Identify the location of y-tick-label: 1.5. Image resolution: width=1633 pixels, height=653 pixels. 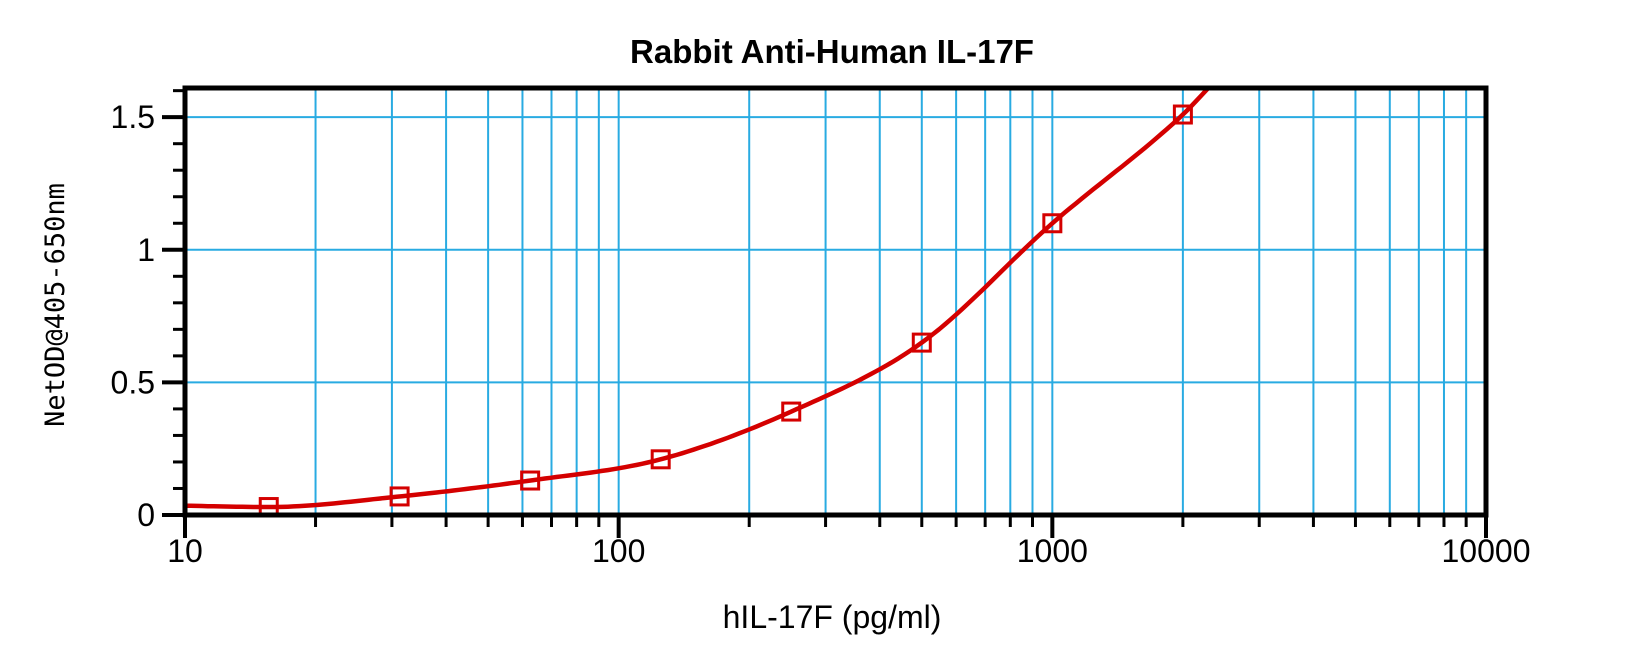
(133, 117).